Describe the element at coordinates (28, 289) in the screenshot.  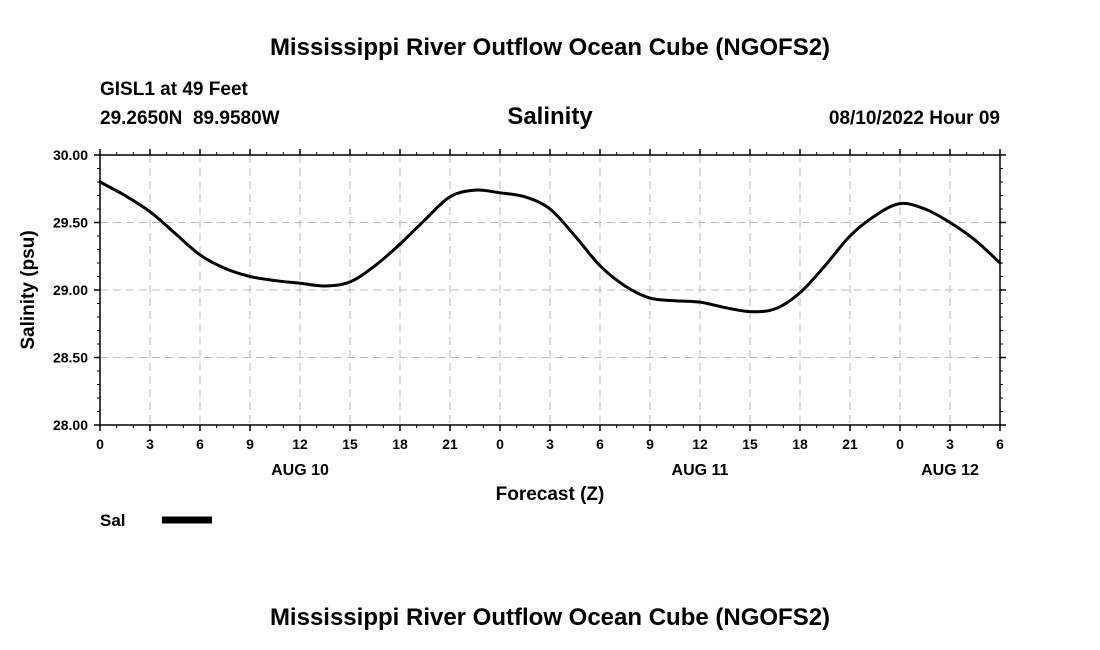
I see `y-axis-label: Salinity (psu)` at that location.